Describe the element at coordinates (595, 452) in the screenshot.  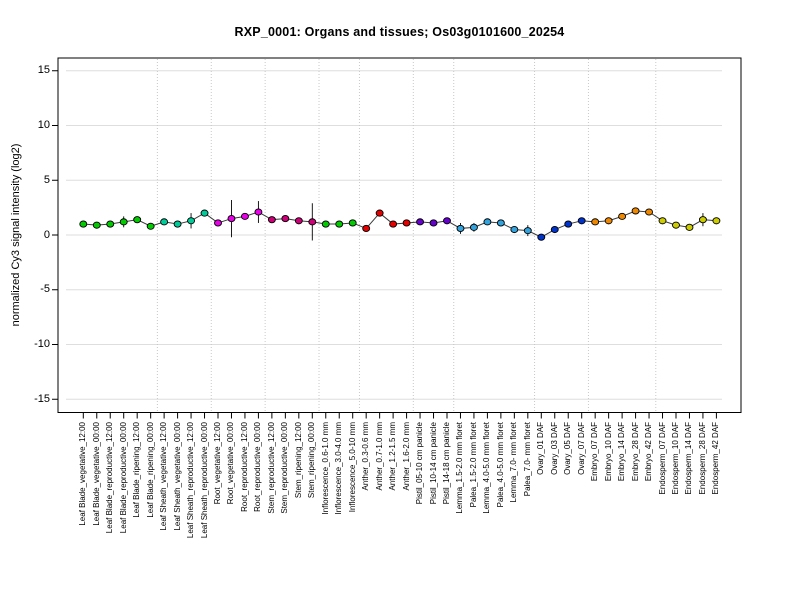
I see `x-category-label: Embryo_07 DAF` at that location.